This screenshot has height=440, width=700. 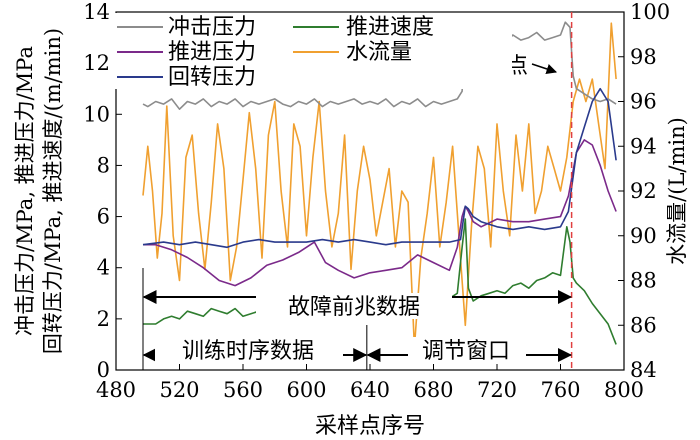 I want to click on right-y-axis: 84 86 88 90 92 94 96 98 100, so click(x=644, y=191).